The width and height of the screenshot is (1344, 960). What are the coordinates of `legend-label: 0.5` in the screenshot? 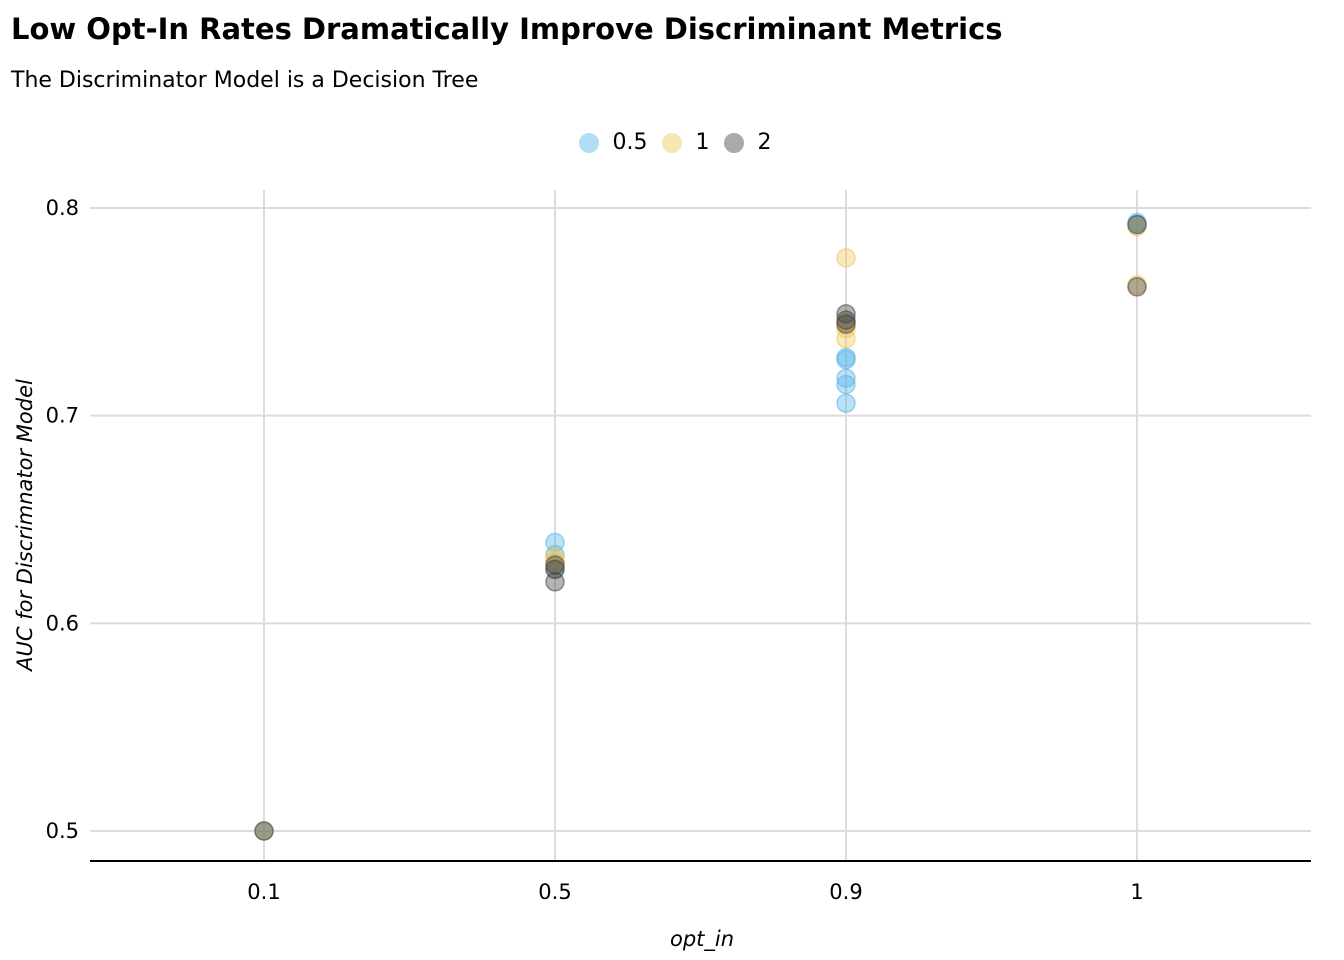 It's located at (630, 142).